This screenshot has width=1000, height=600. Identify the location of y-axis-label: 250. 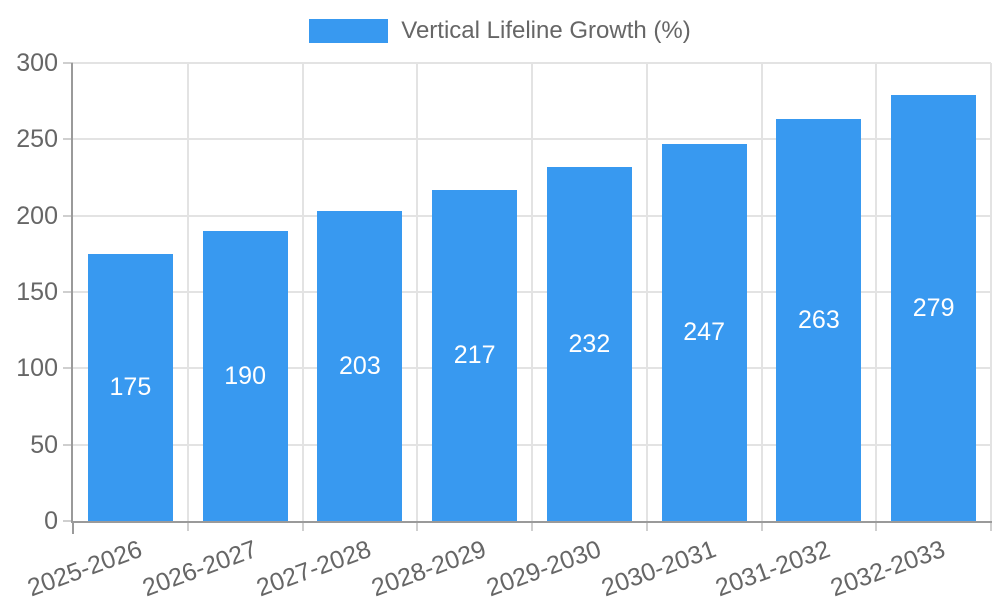
(37, 139).